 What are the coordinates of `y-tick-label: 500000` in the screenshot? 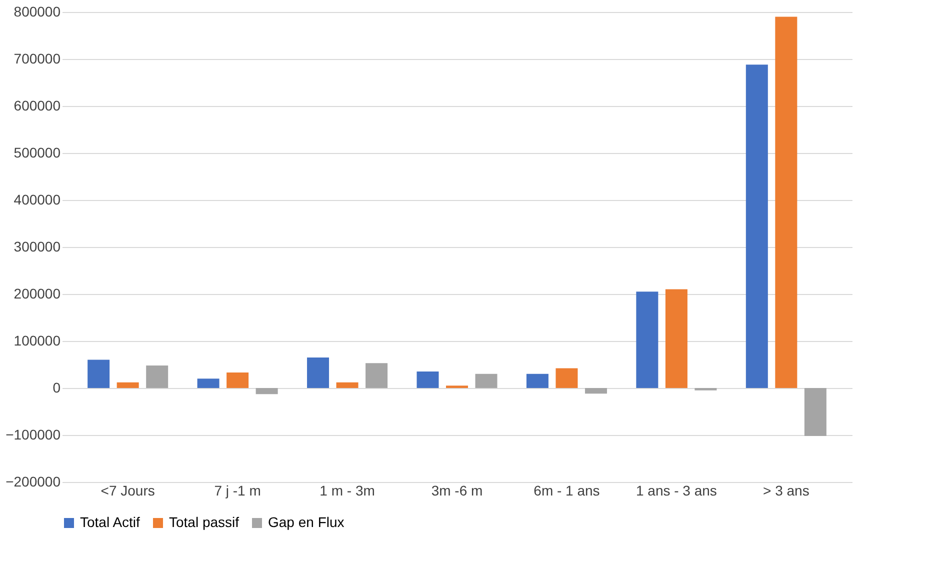 It's located at (37, 152).